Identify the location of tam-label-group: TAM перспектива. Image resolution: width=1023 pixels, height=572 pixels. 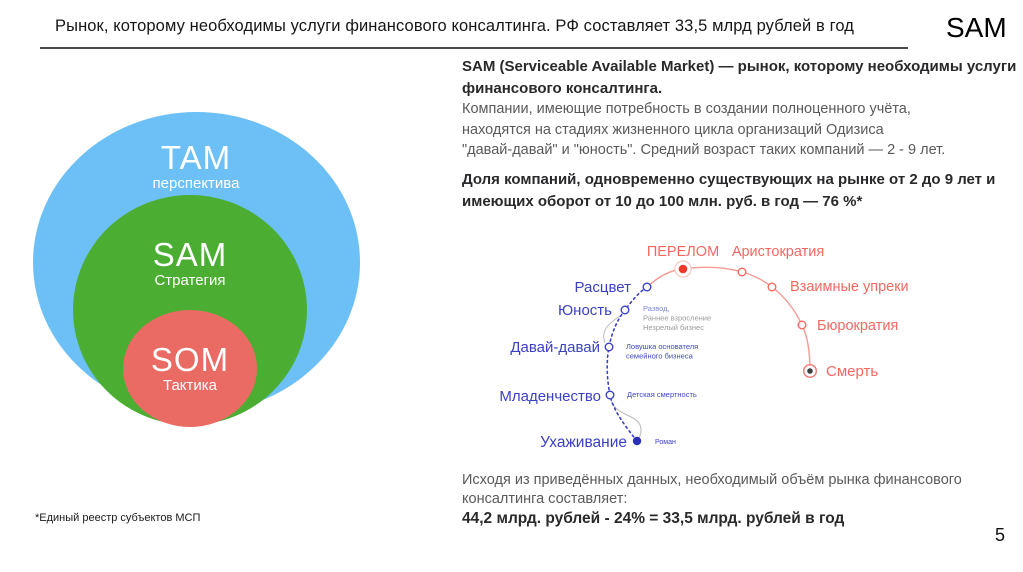
(196, 166).